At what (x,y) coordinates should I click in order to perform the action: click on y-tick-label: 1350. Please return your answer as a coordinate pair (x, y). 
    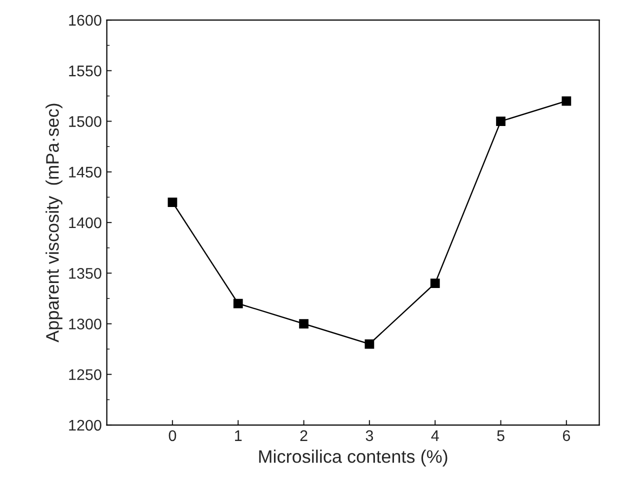
    Looking at the image, I should click on (85, 273).